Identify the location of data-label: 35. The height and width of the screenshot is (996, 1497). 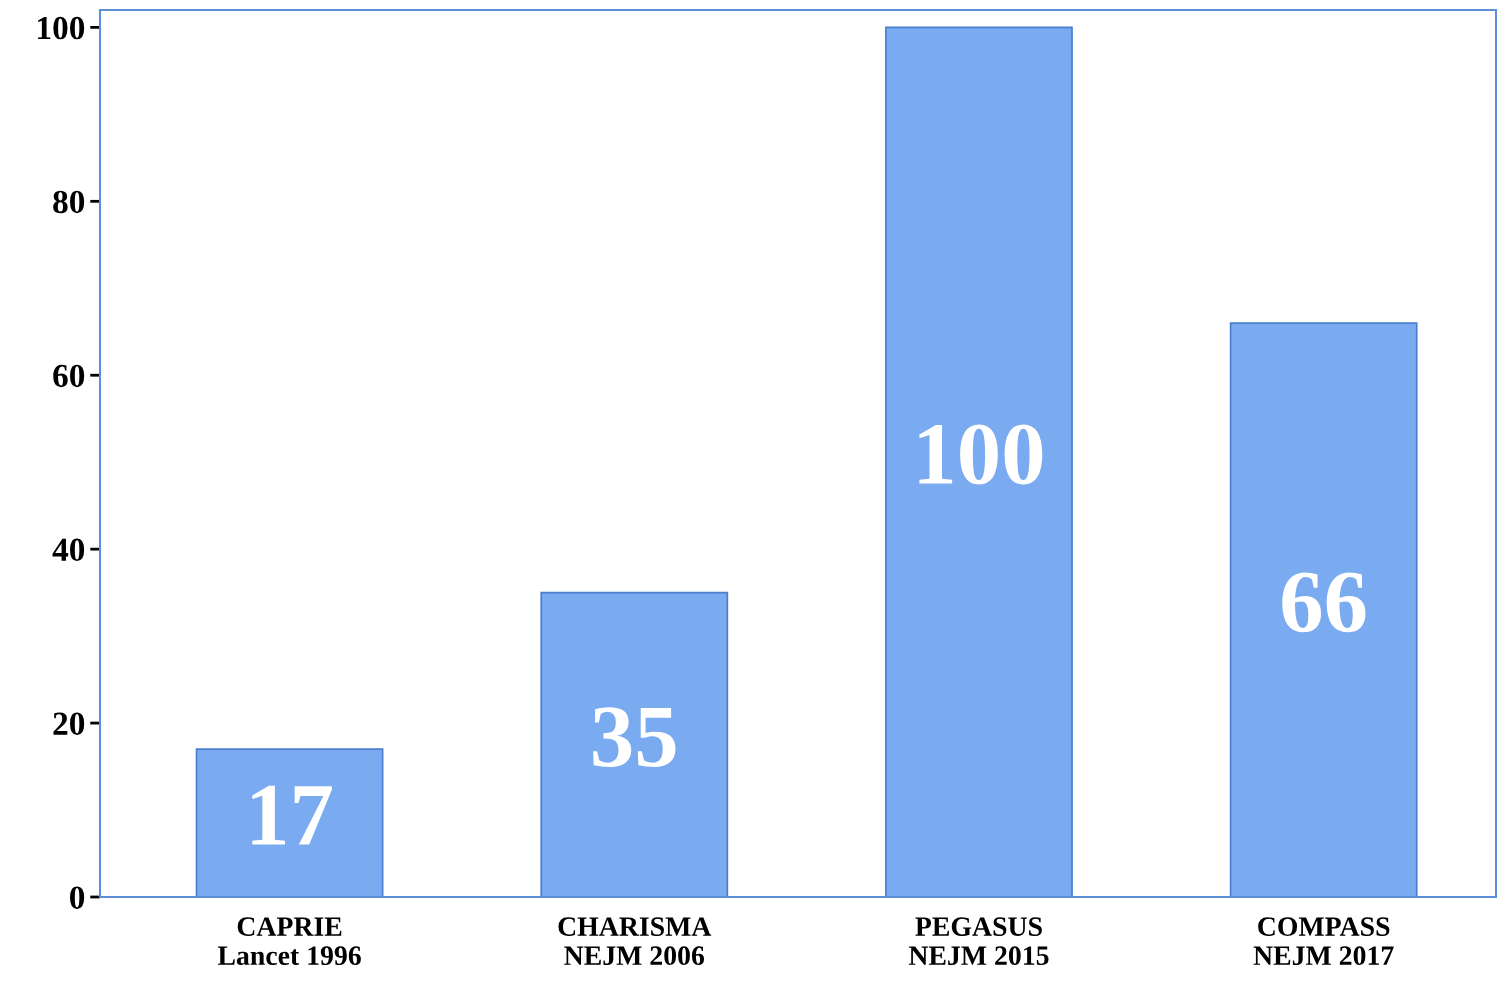
(634, 737).